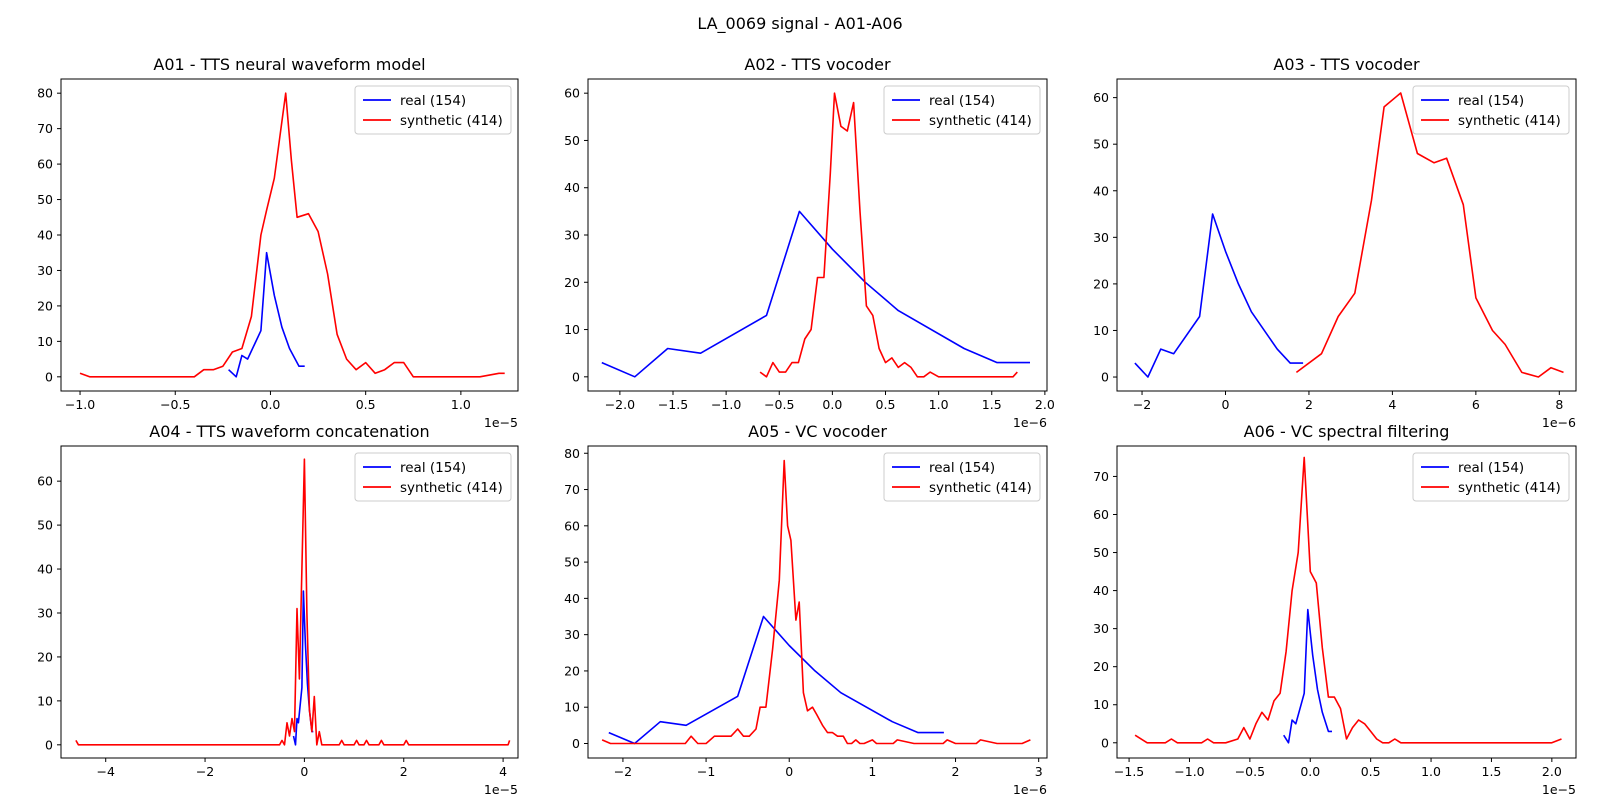  Describe the element at coordinates (289, 64) in the screenshot. I see `subplot-title: A01 - TTS neural waveform model` at that location.